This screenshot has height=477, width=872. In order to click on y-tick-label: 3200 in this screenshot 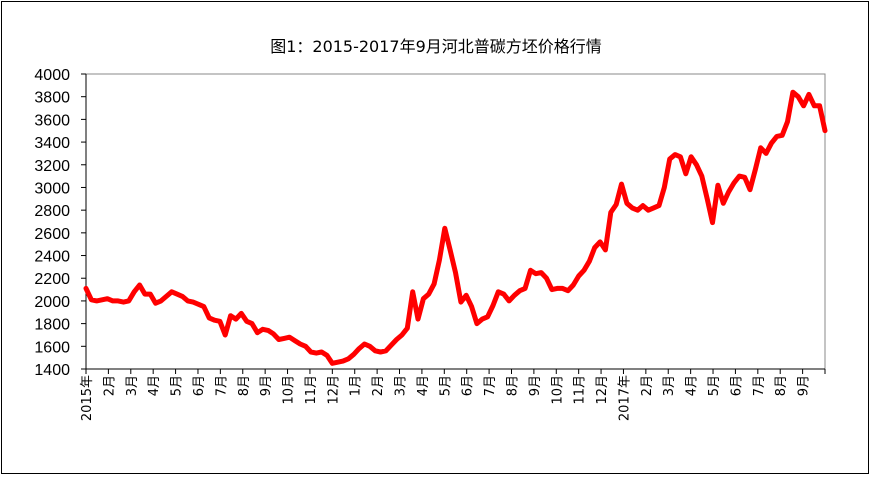, I will do `click(52, 166)`.